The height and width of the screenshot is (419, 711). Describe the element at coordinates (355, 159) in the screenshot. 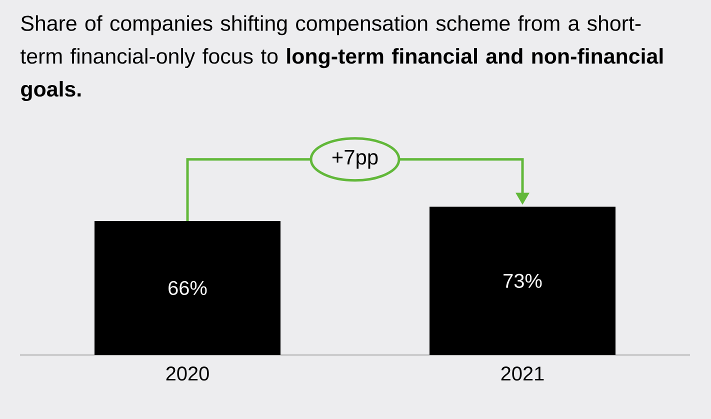

I see `text: +7pp` at that location.